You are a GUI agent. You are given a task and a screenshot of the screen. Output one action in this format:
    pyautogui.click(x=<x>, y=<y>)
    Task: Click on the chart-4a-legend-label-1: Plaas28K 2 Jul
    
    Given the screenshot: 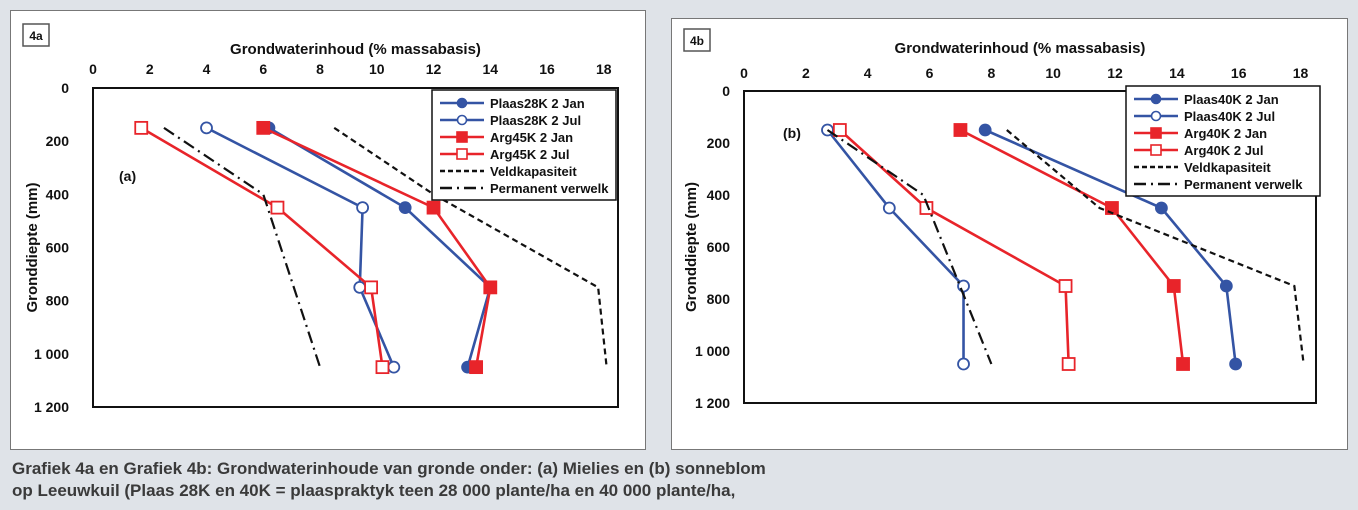 What is the action you would take?
    pyautogui.click(x=535, y=120)
    